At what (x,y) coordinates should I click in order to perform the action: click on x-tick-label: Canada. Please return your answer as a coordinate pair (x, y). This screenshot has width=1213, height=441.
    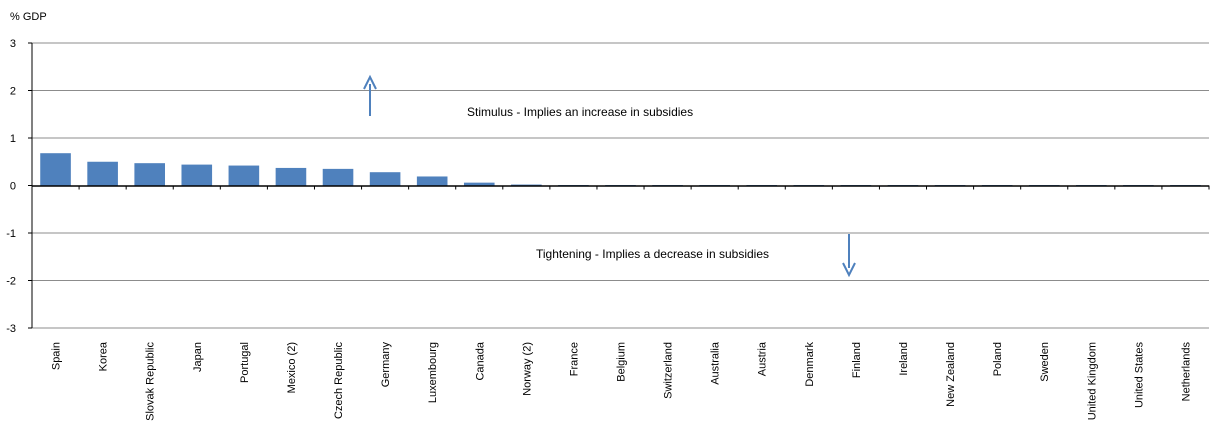
    Looking at the image, I should click on (480, 360).